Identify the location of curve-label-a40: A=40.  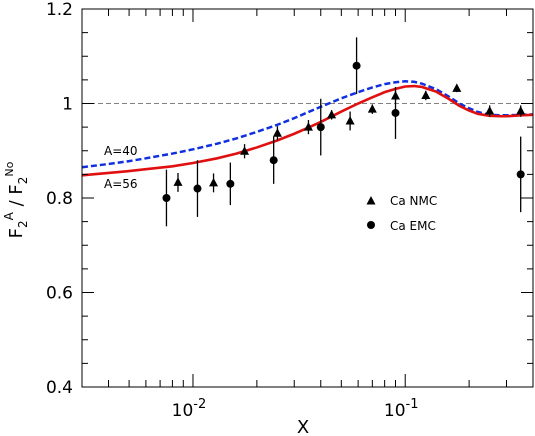
(121, 151).